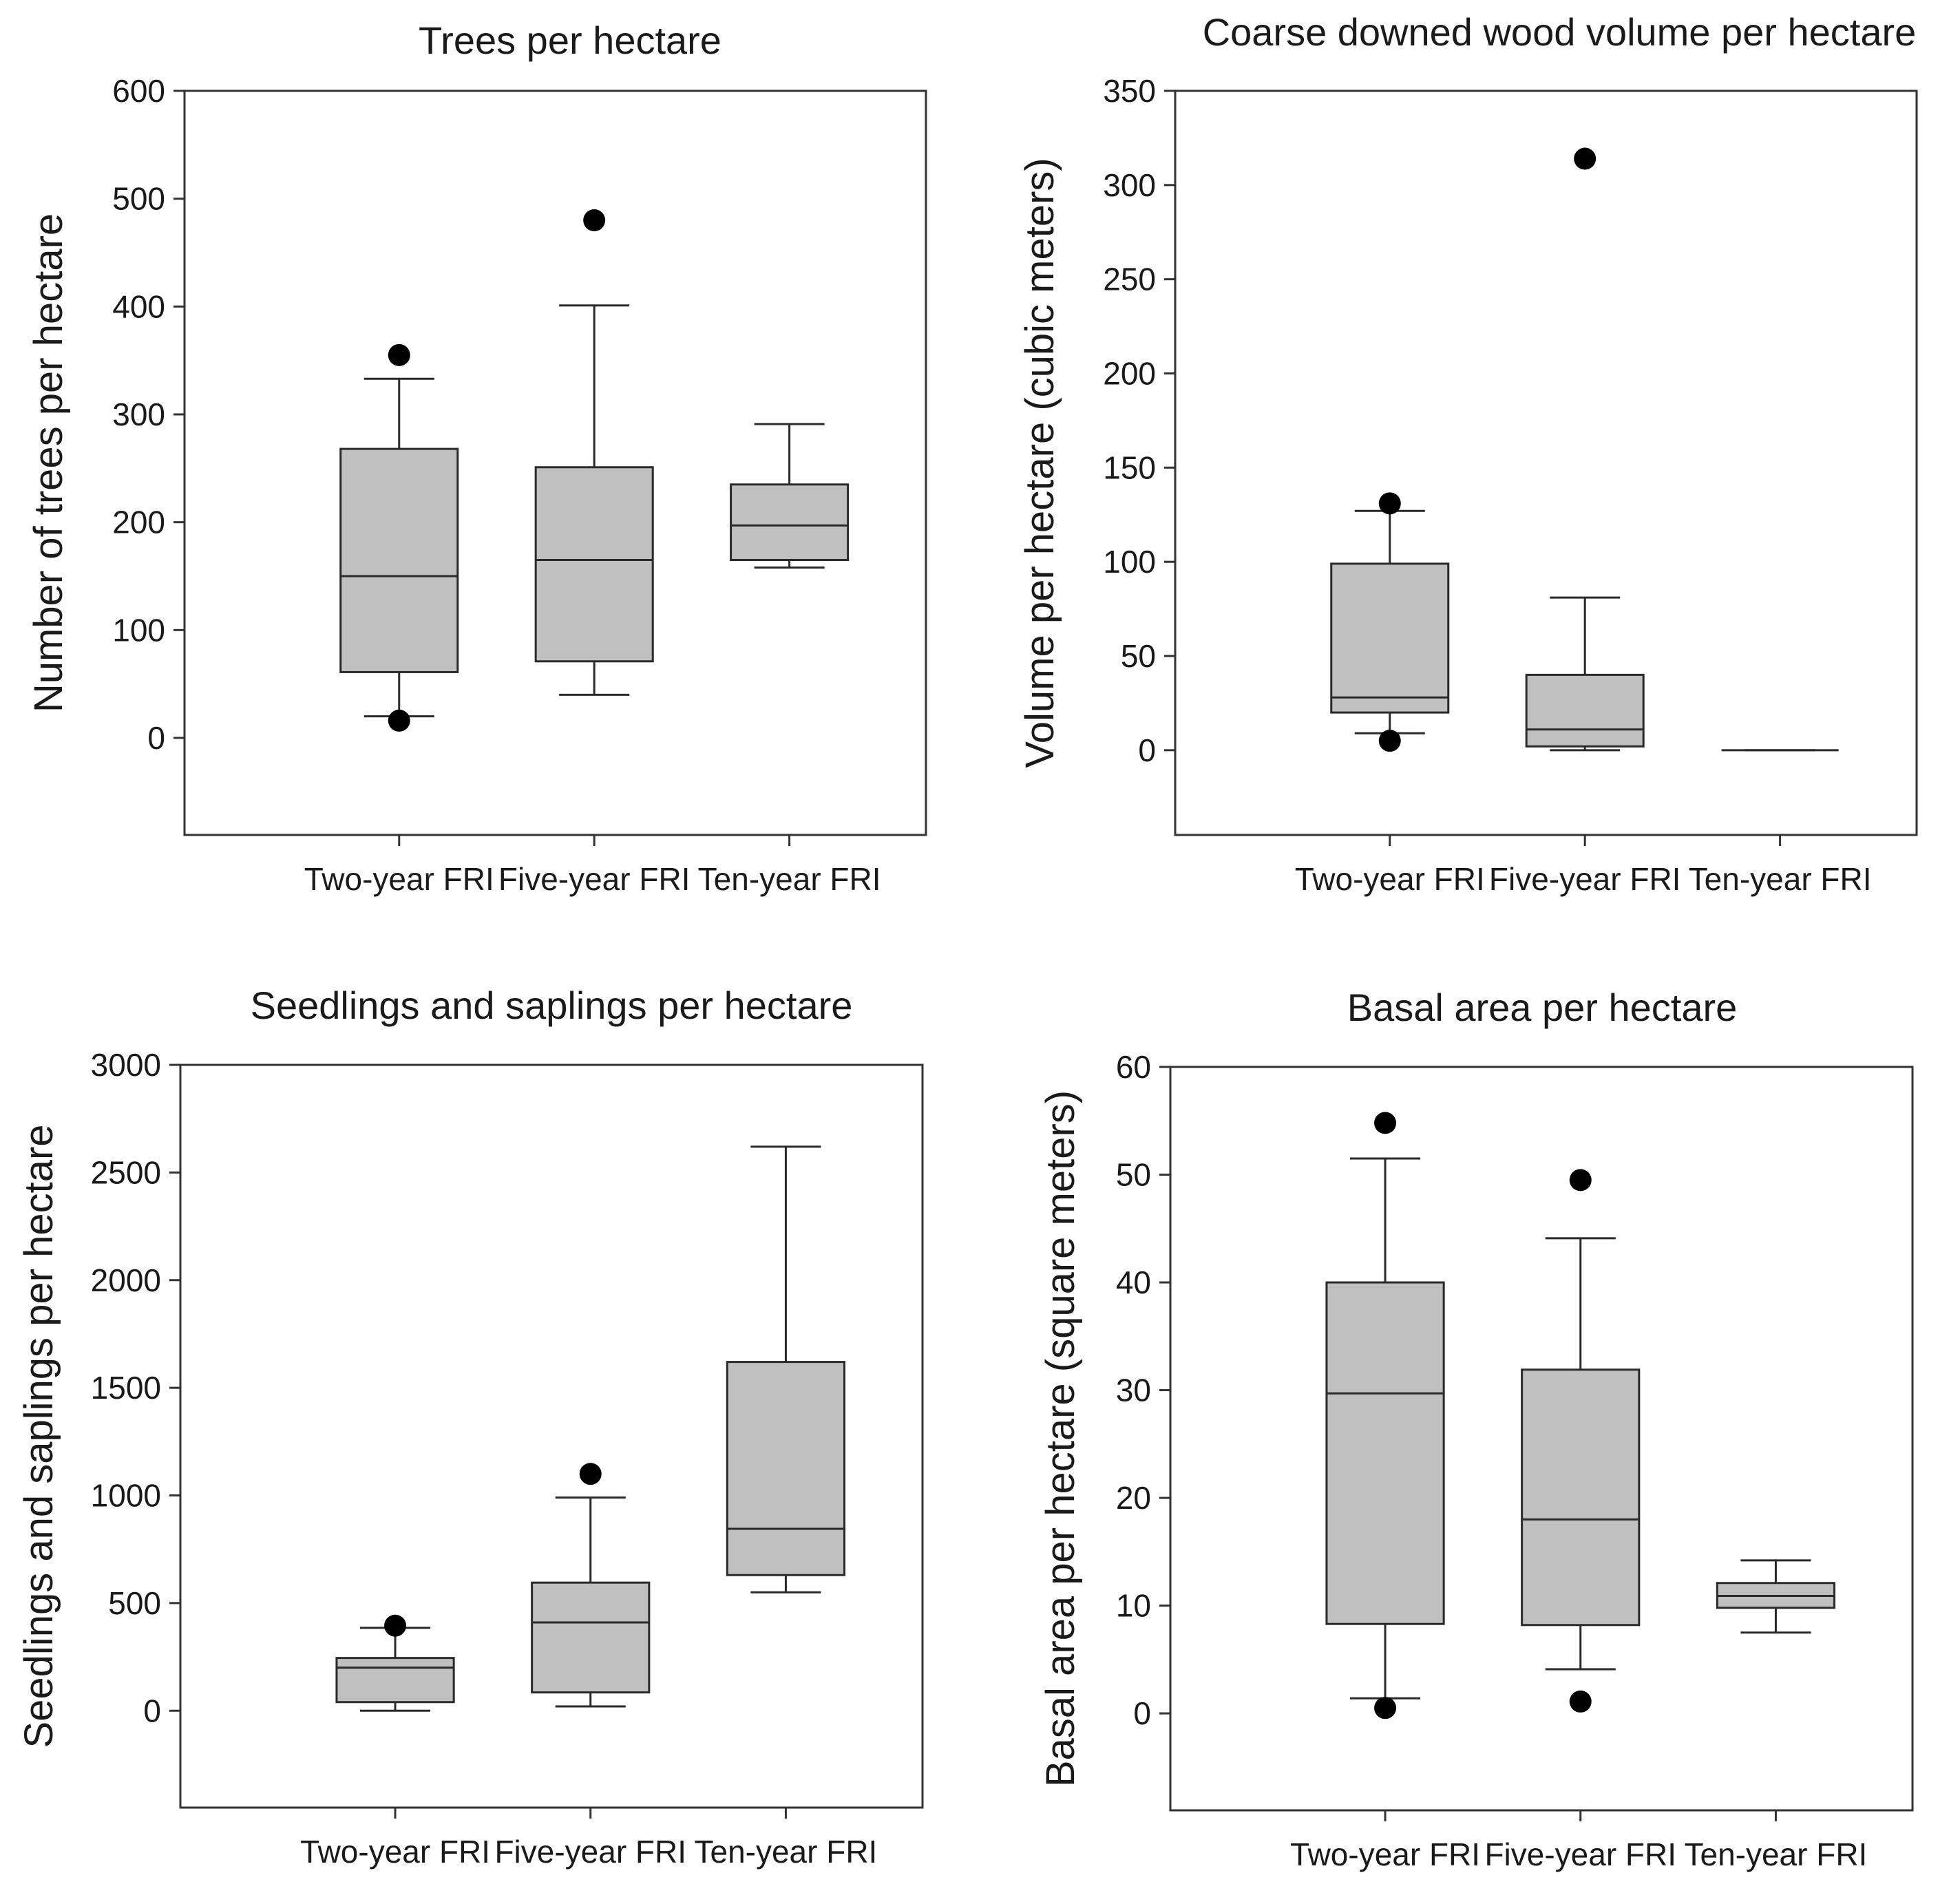 Image resolution: width=1960 pixels, height=1895 pixels. I want to click on chart-title: Basal area per hectare, so click(1542, 1007).